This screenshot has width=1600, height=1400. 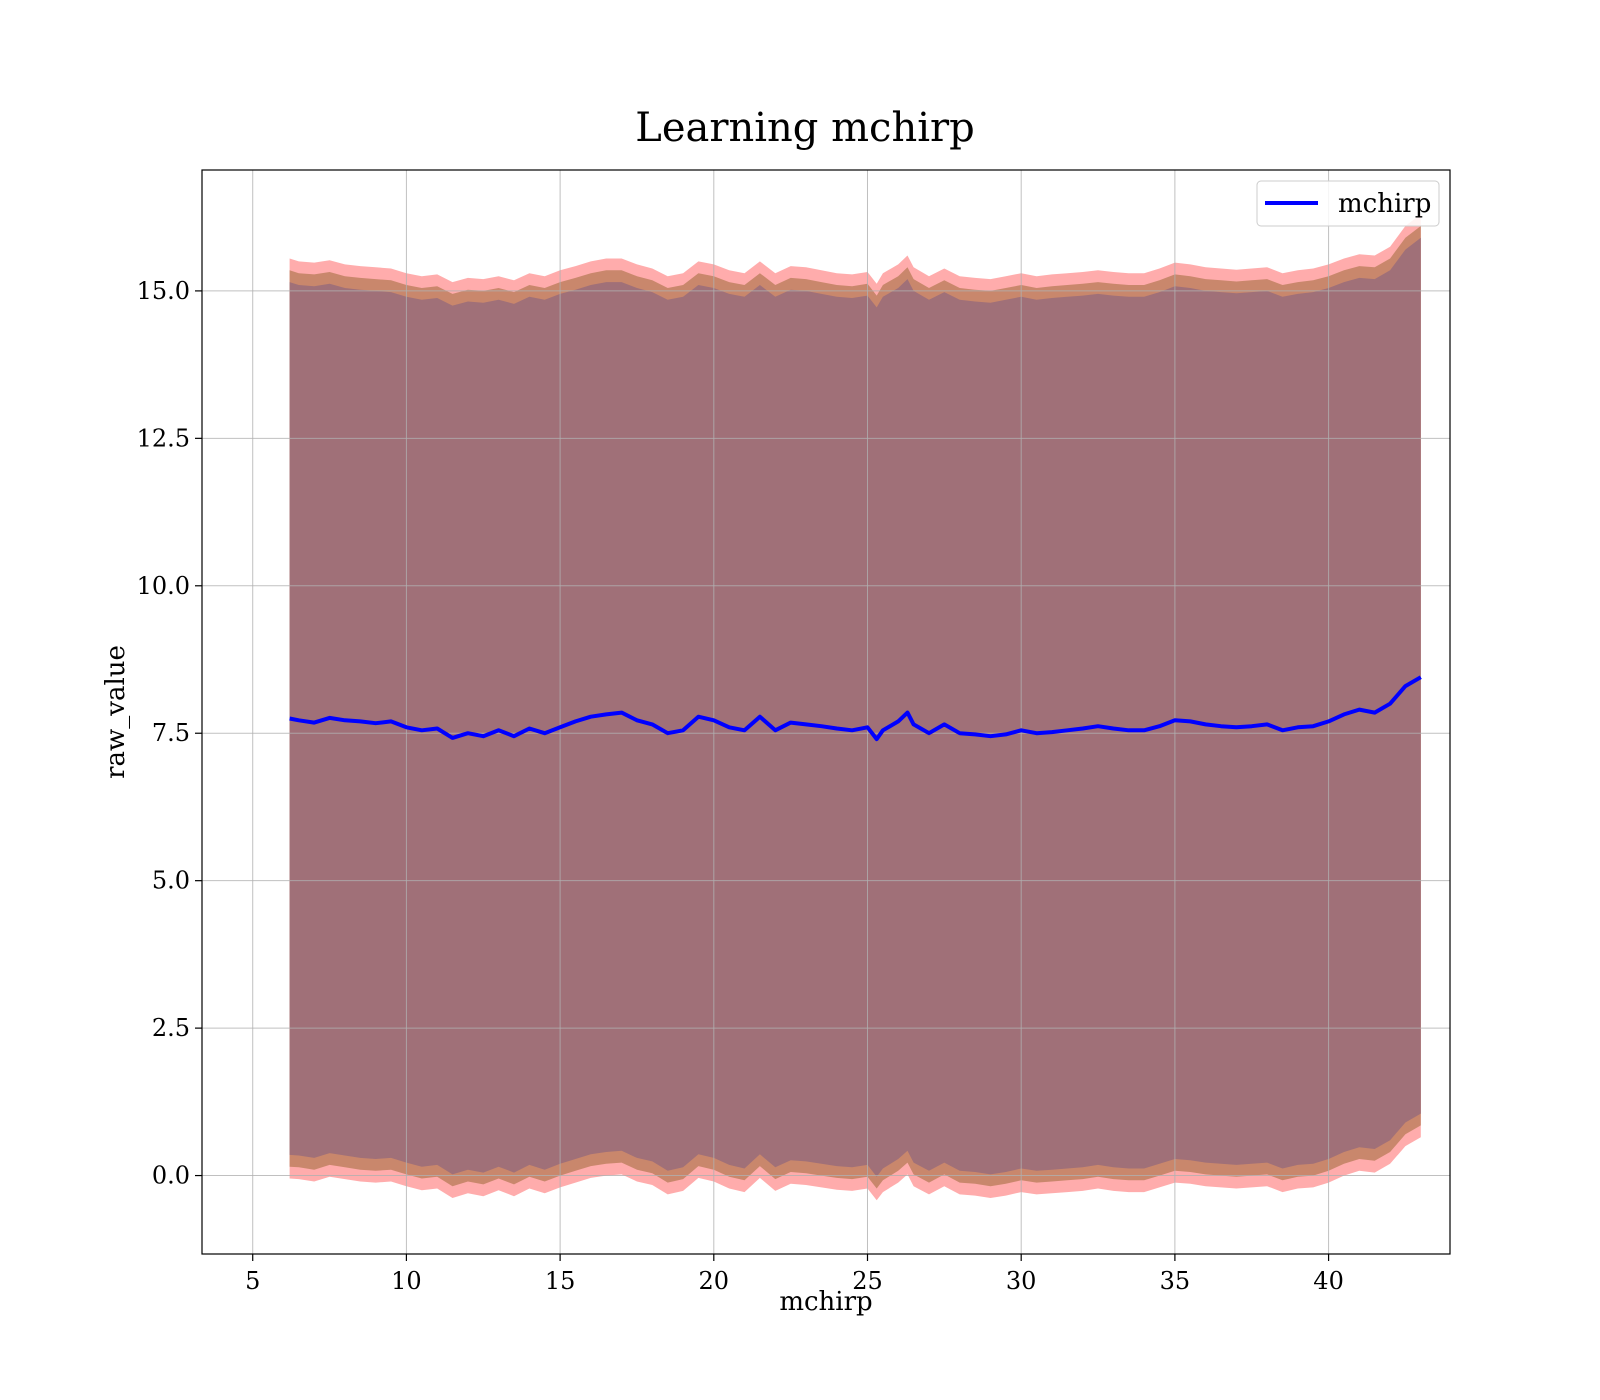 What do you see at coordinates (714, 1281) in the screenshot?
I see `x-tick-label-3: 20` at bounding box center [714, 1281].